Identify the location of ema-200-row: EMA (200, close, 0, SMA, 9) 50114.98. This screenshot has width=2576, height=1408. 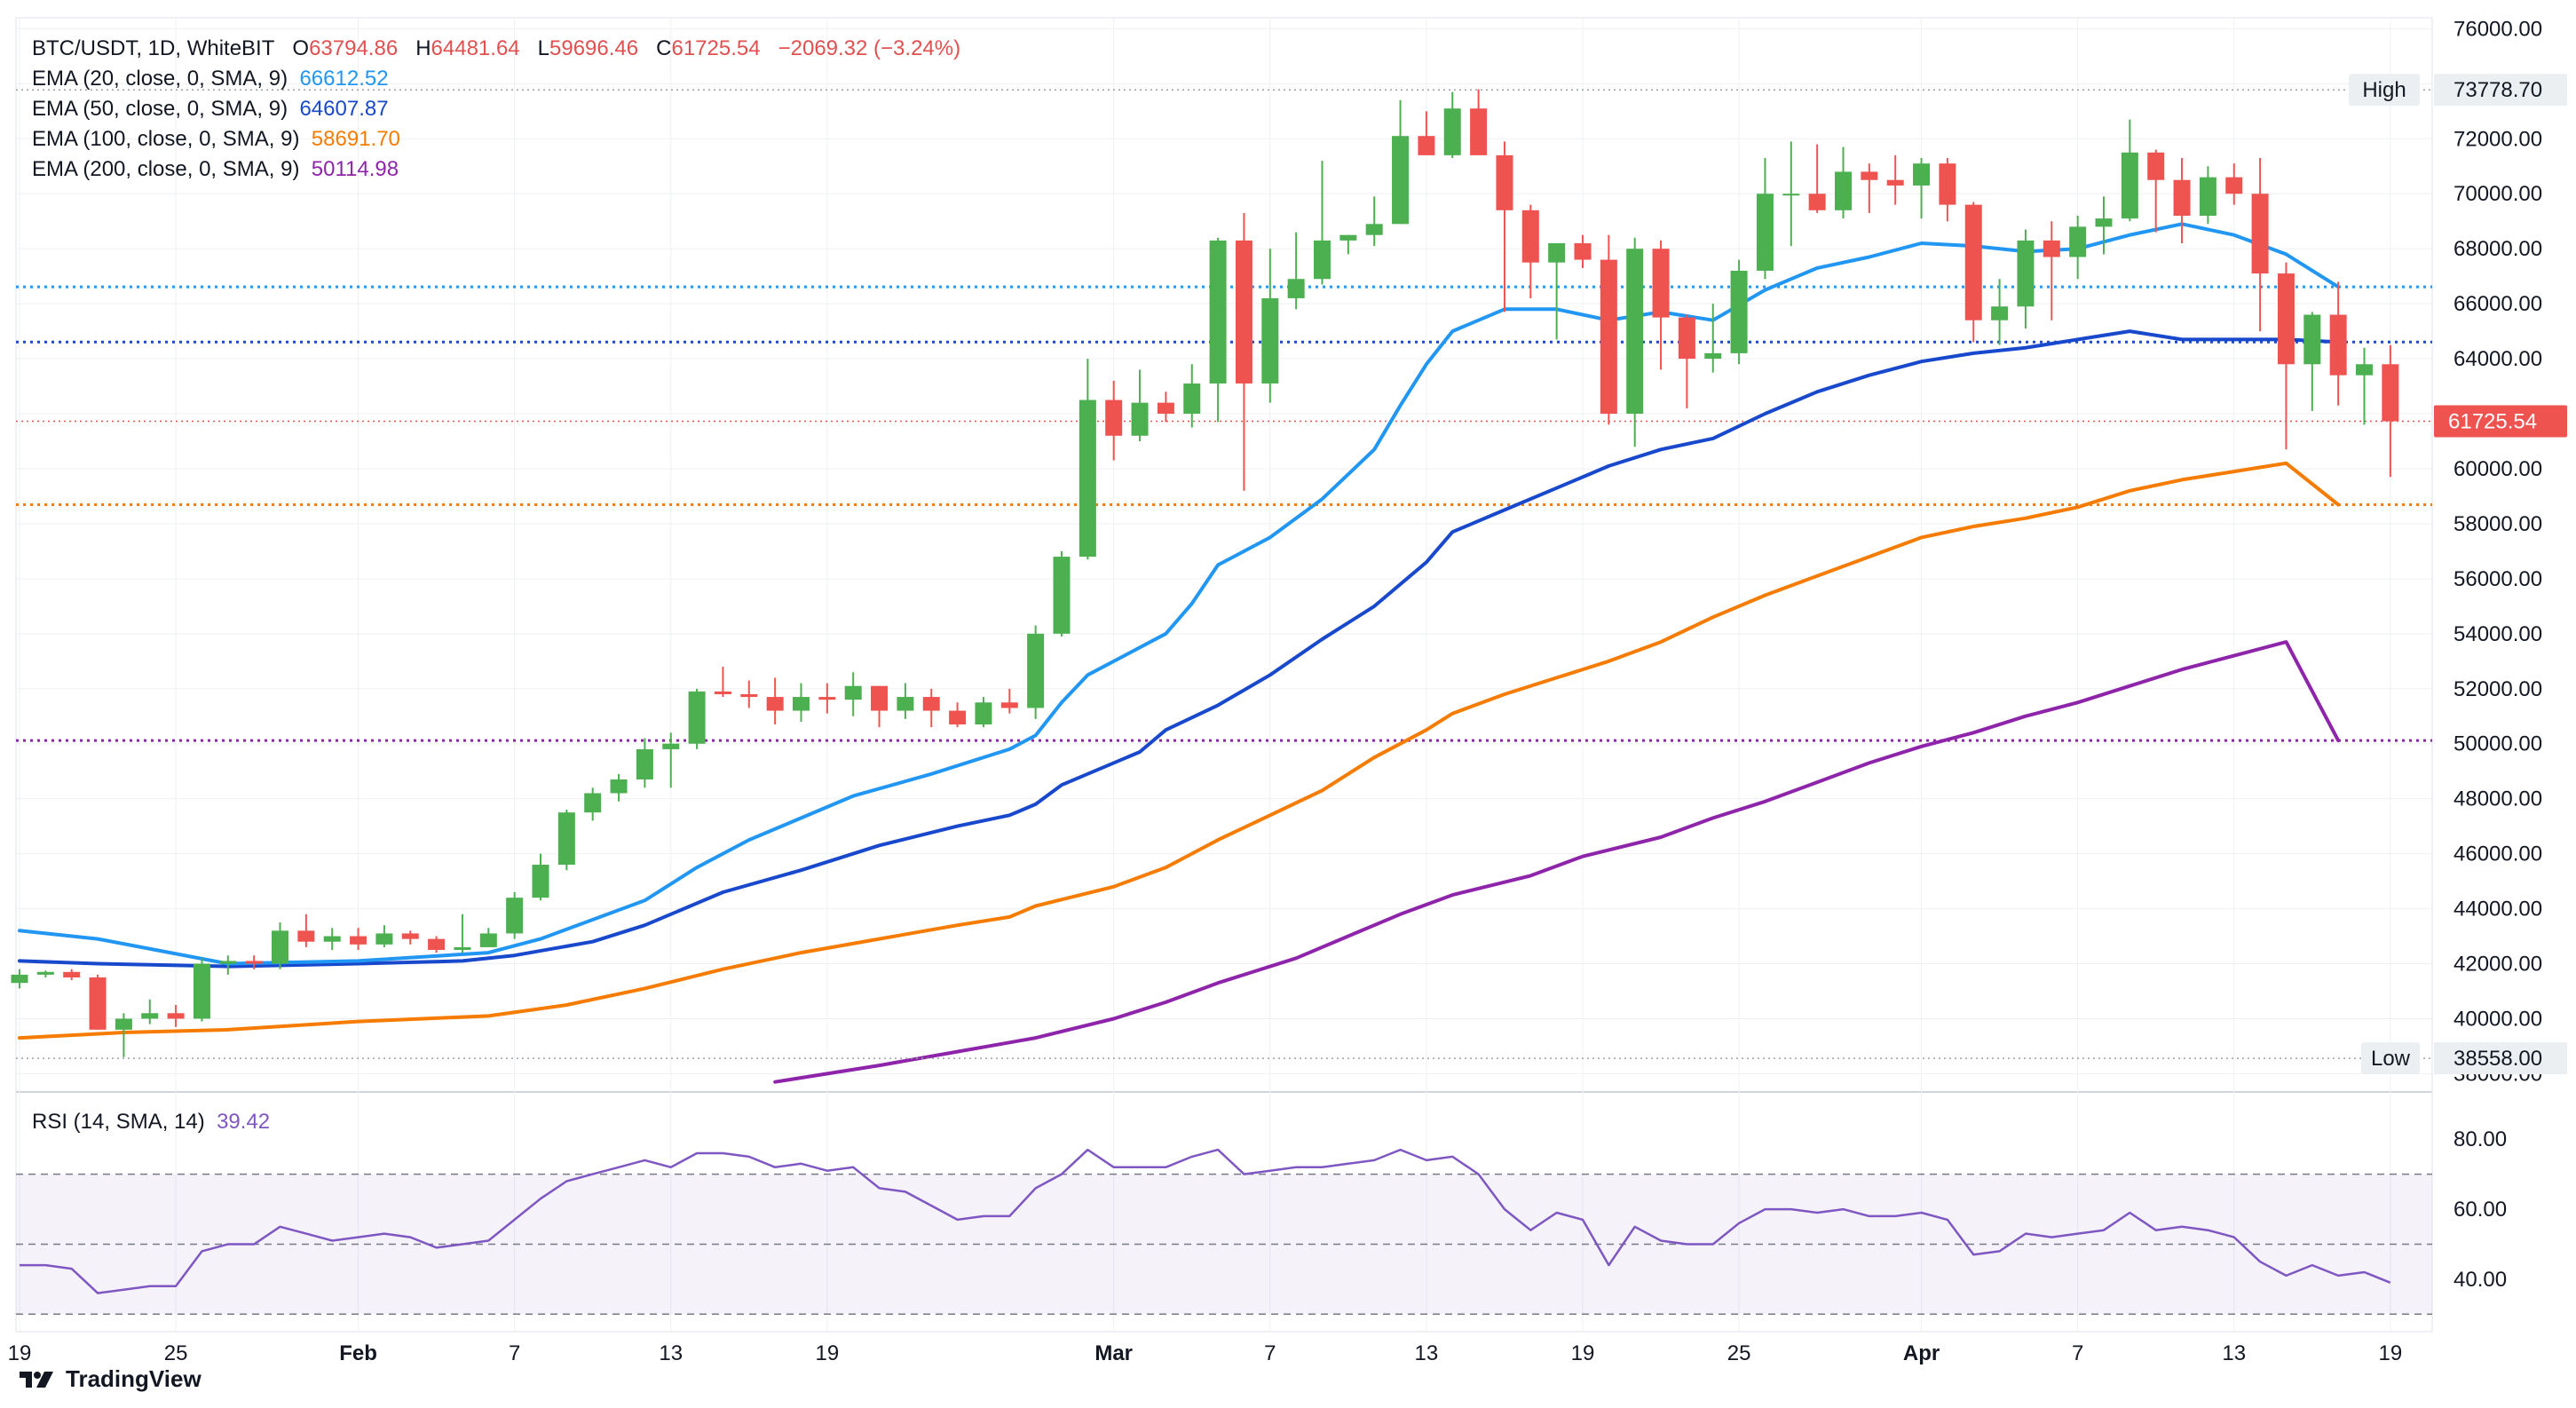
(496, 170).